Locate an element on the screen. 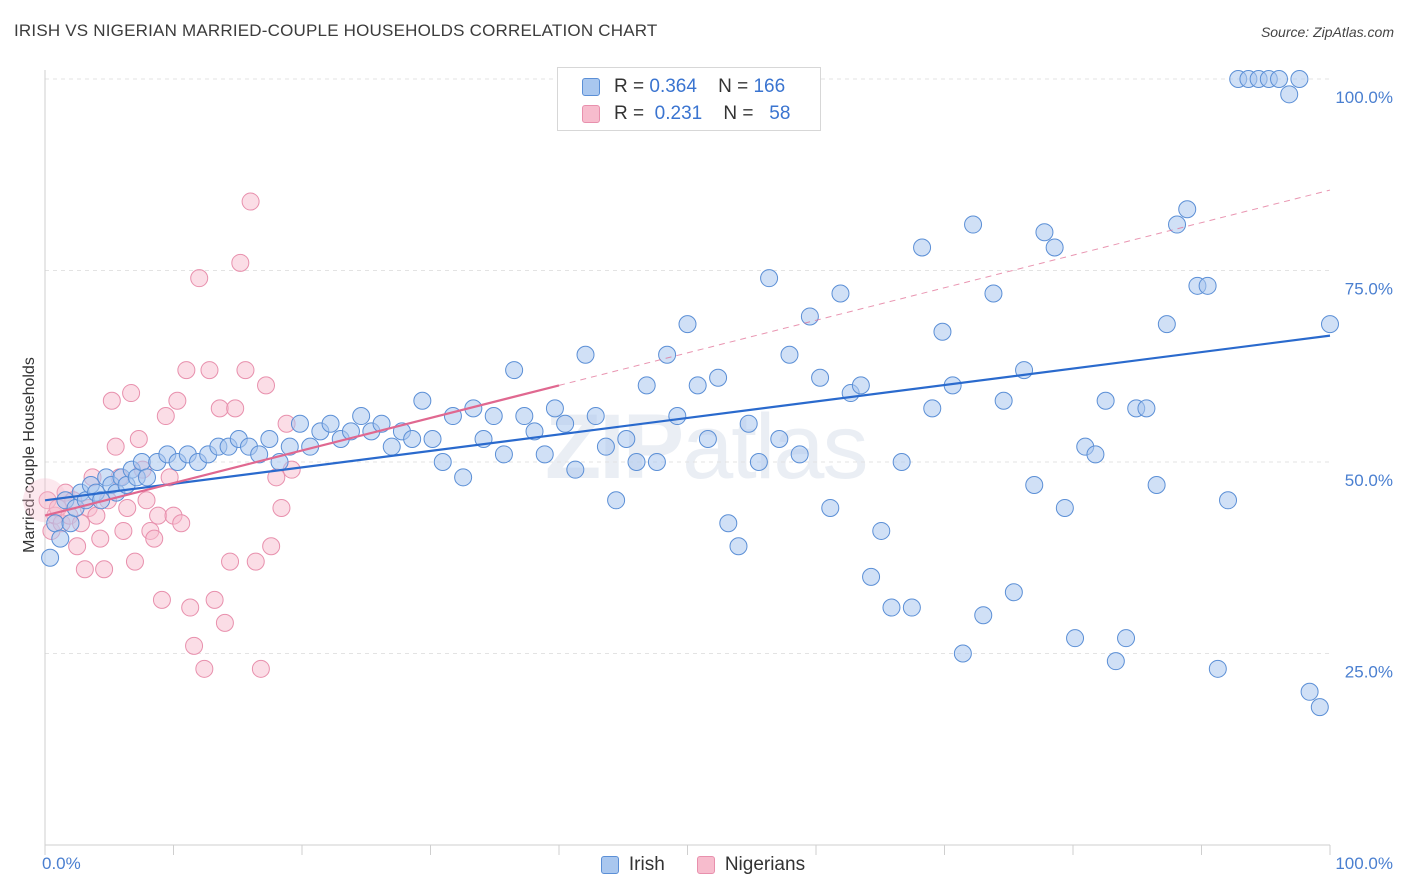 The width and height of the screenshot is (1406, 892). irish-swatch is located at coordinates (591, 87).